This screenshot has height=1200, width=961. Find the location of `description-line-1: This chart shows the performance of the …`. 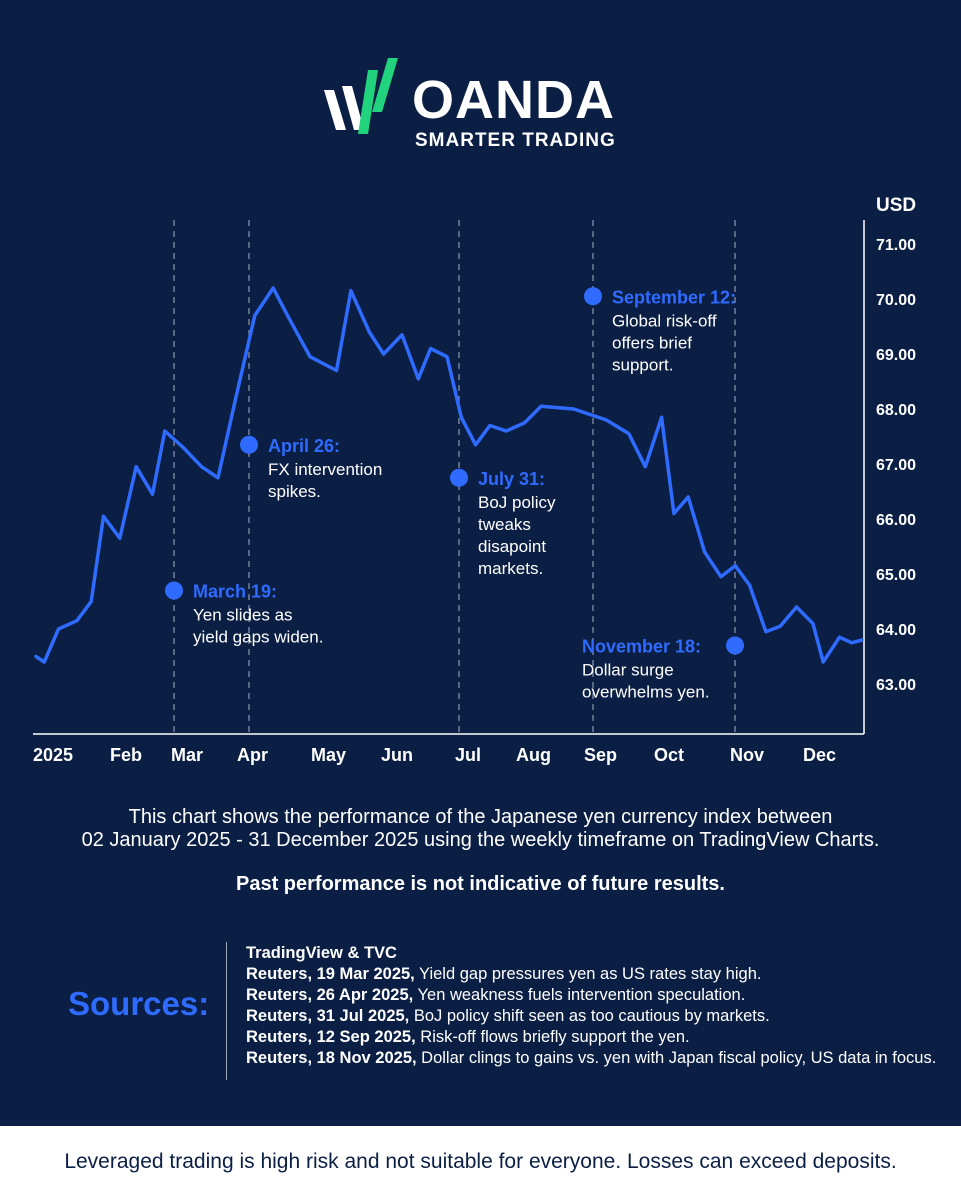

description-line-1: This chart shows the performance of the … is located at coordinates (480, 817).